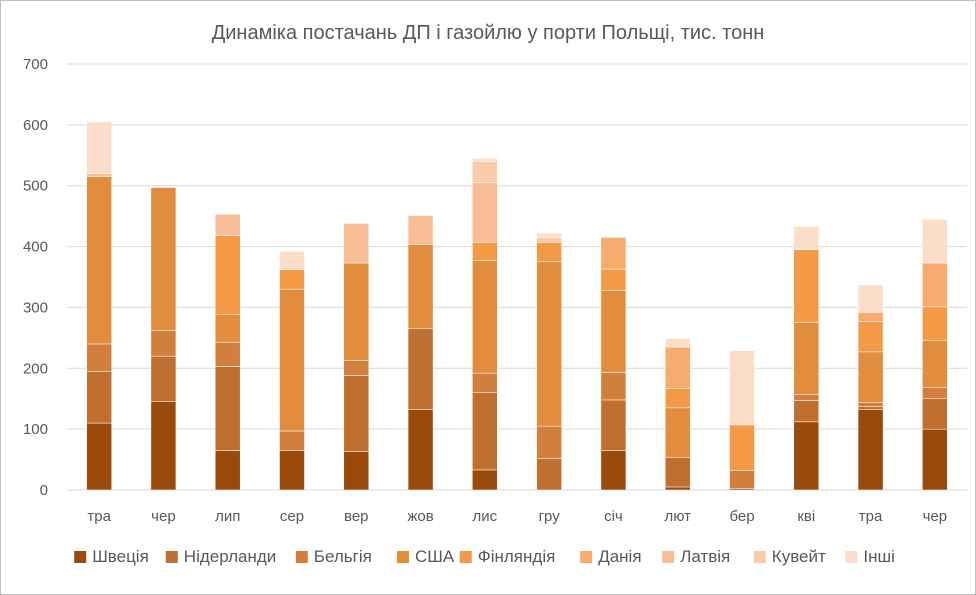 The image size is (976, 595). Describe the element at coordinates (799, 556) in the screenshot. I see `legend-label: Кувейт` at that location.